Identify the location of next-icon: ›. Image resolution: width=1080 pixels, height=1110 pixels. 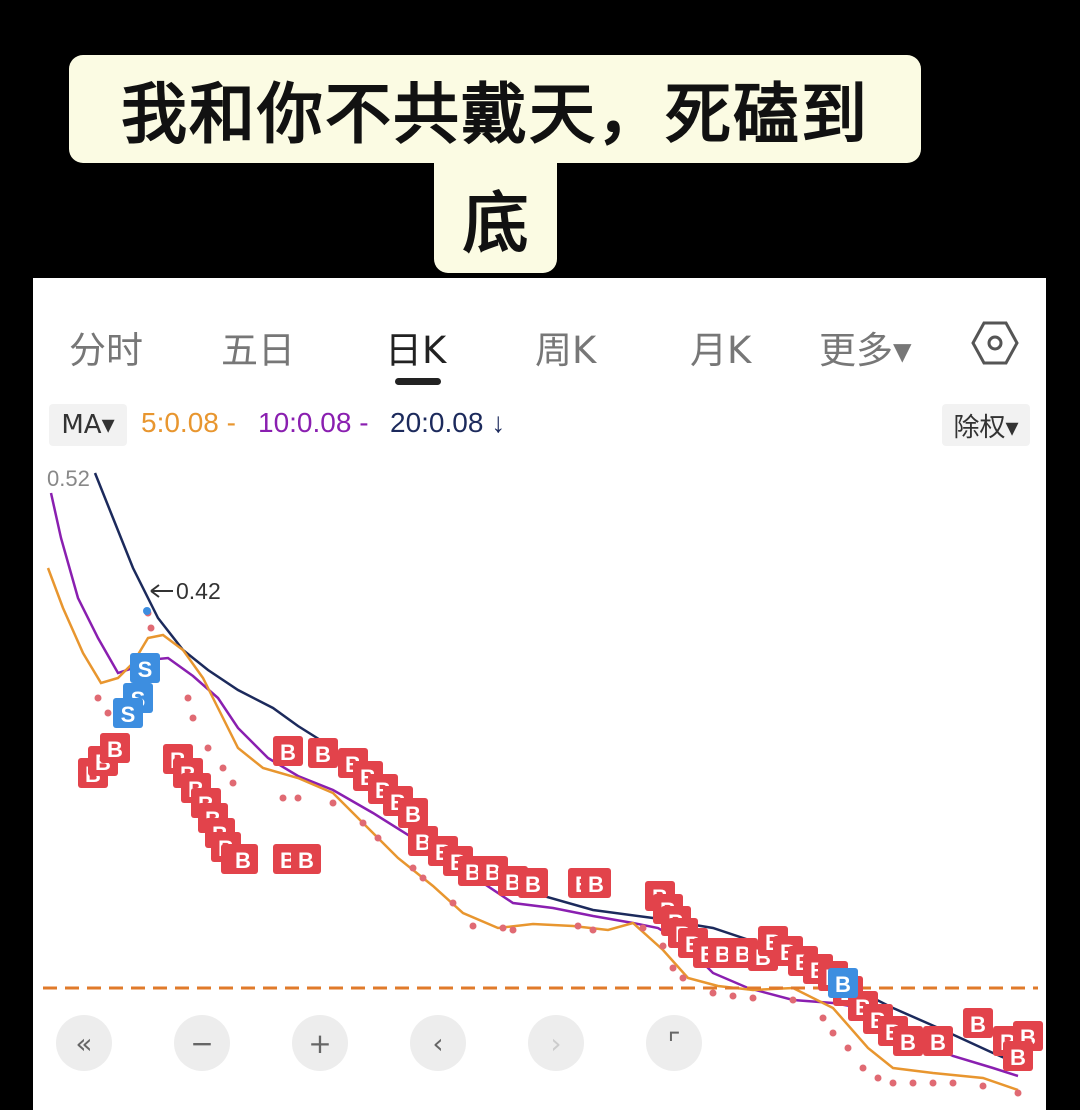
(556, 1043).